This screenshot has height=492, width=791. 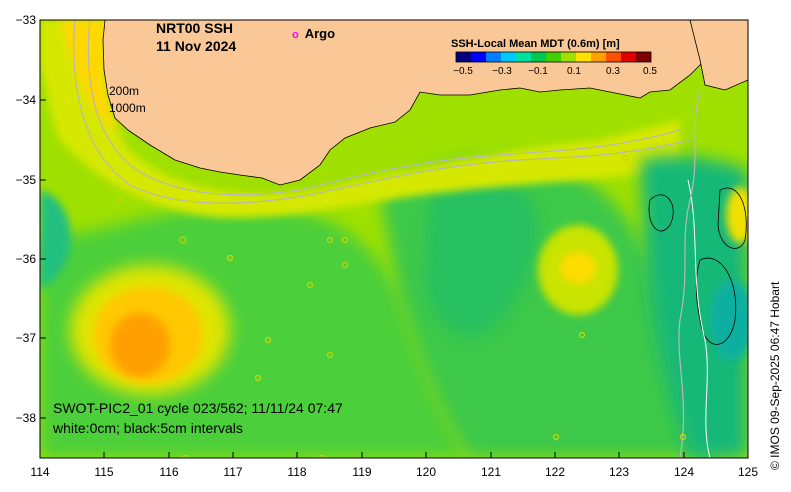 What do you see at coordinates (196, 46) in the screenshot?
I see `map-title-date: 11 Nov 2024` at bounding box center [196, 46].